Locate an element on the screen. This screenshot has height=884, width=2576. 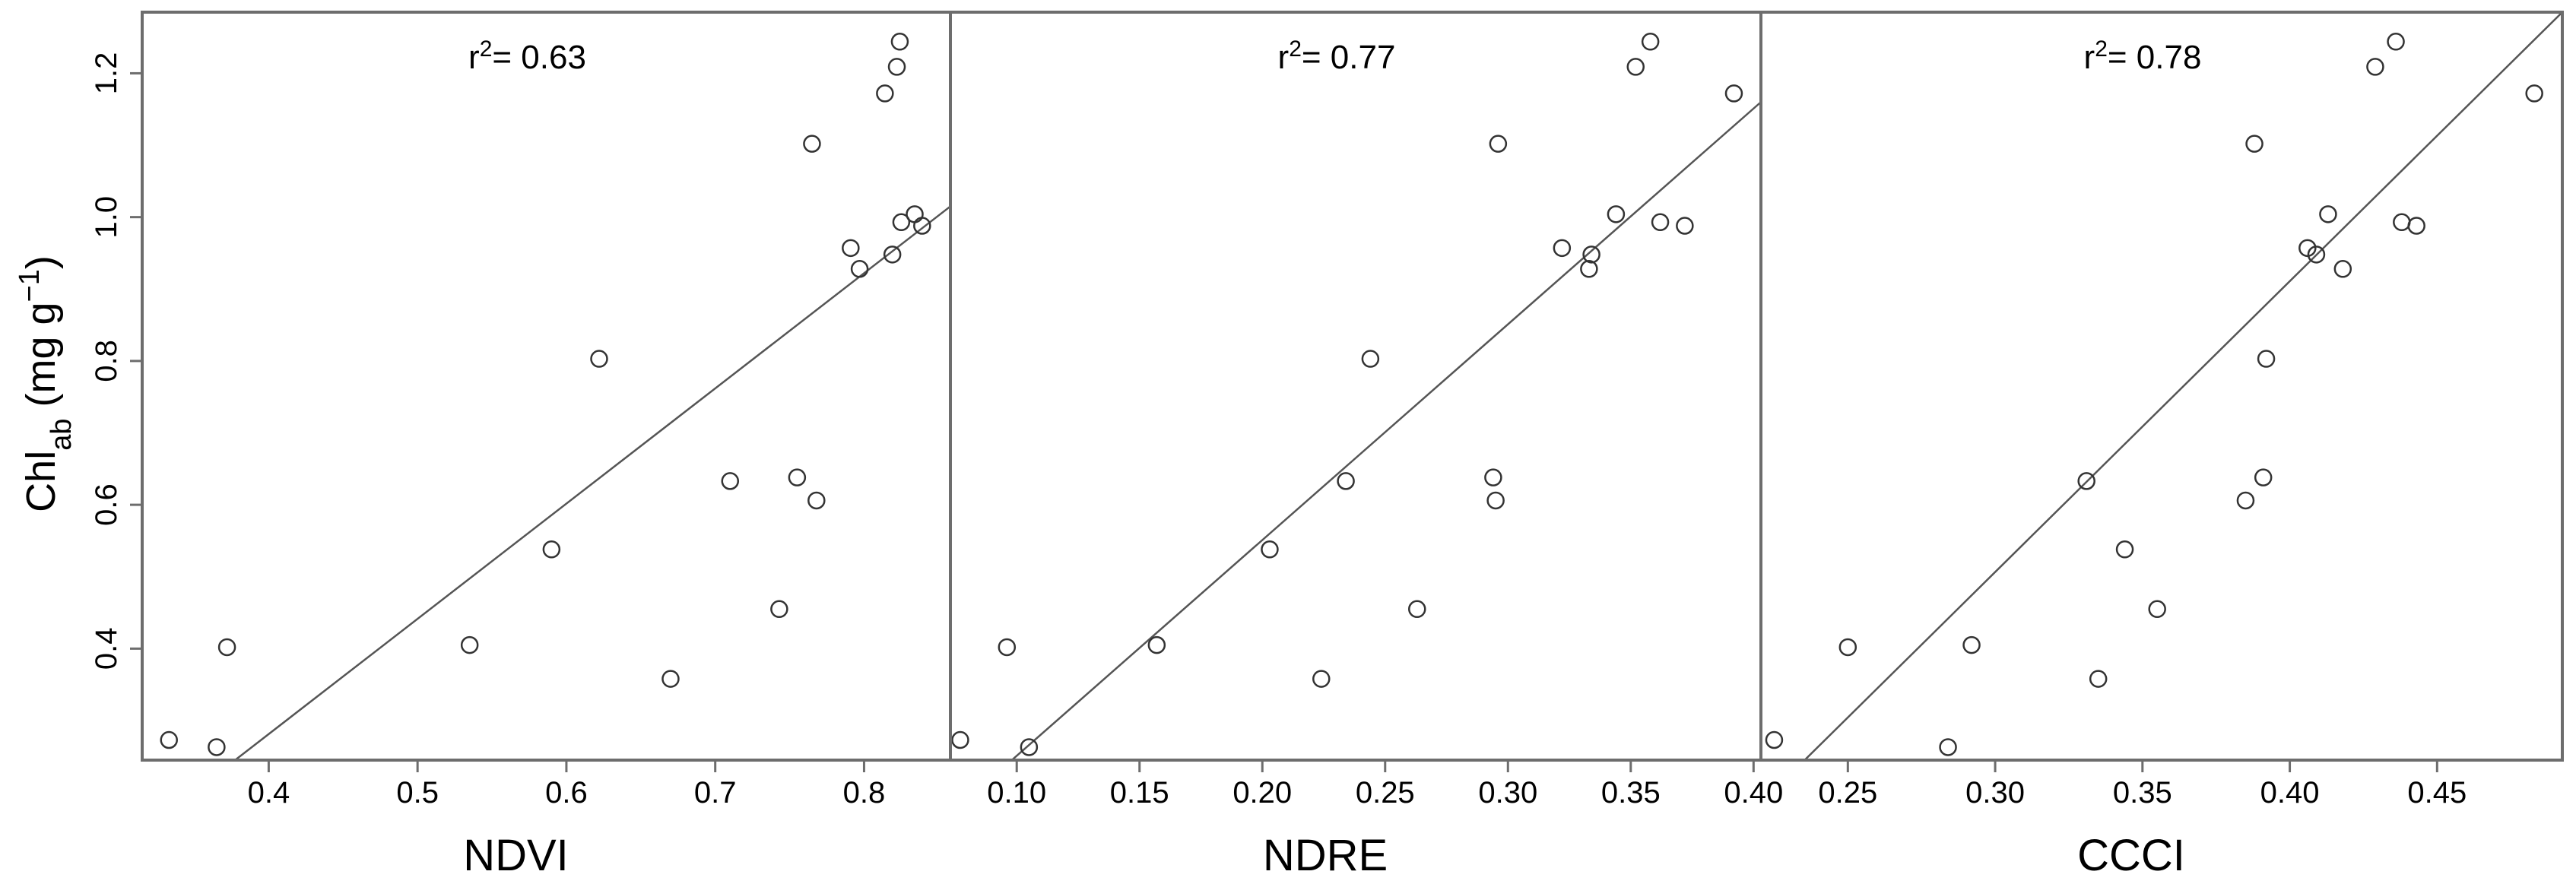
y-axis-title: Chlab (mg g−1) is located at coordinates (46, 384).